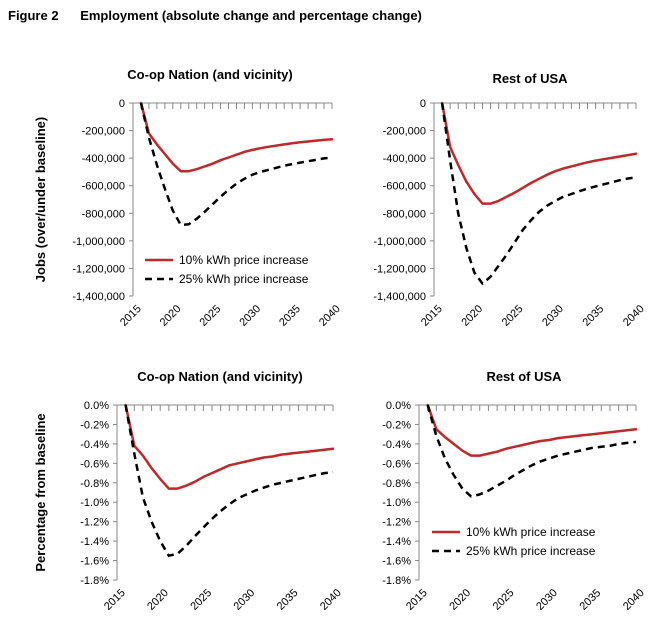 The height and width of the screenshot is (628, 664). I want to click on y-axis-label: Percentage from baseline, so click(40, 492).